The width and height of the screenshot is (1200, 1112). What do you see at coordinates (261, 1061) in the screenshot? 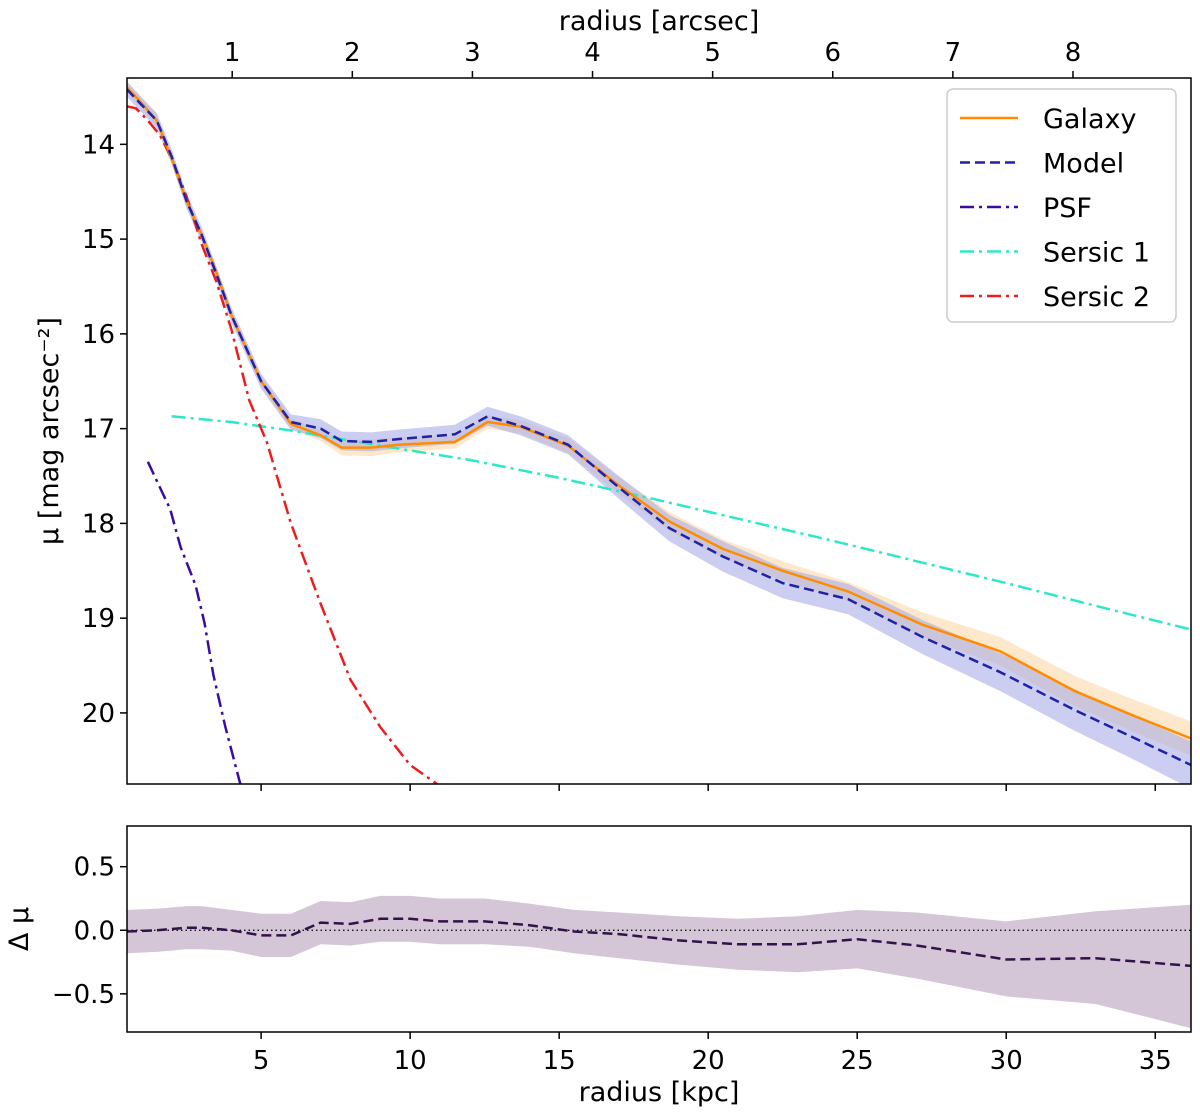
I see `x-tick-label-5: 5` at bounding box center [261, 1061].